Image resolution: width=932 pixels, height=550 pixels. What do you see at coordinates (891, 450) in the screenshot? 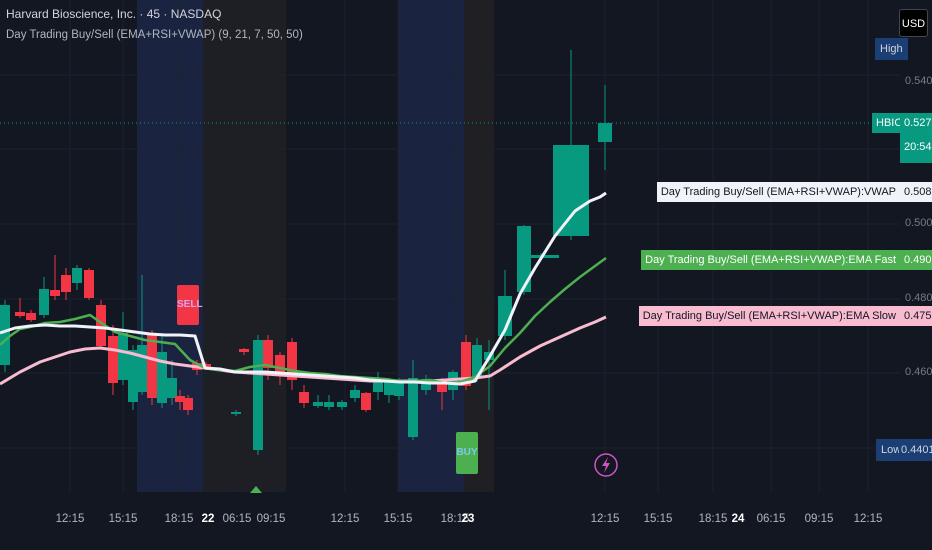
I see `low-price-tag: Low` at bounding box center [891, 450].